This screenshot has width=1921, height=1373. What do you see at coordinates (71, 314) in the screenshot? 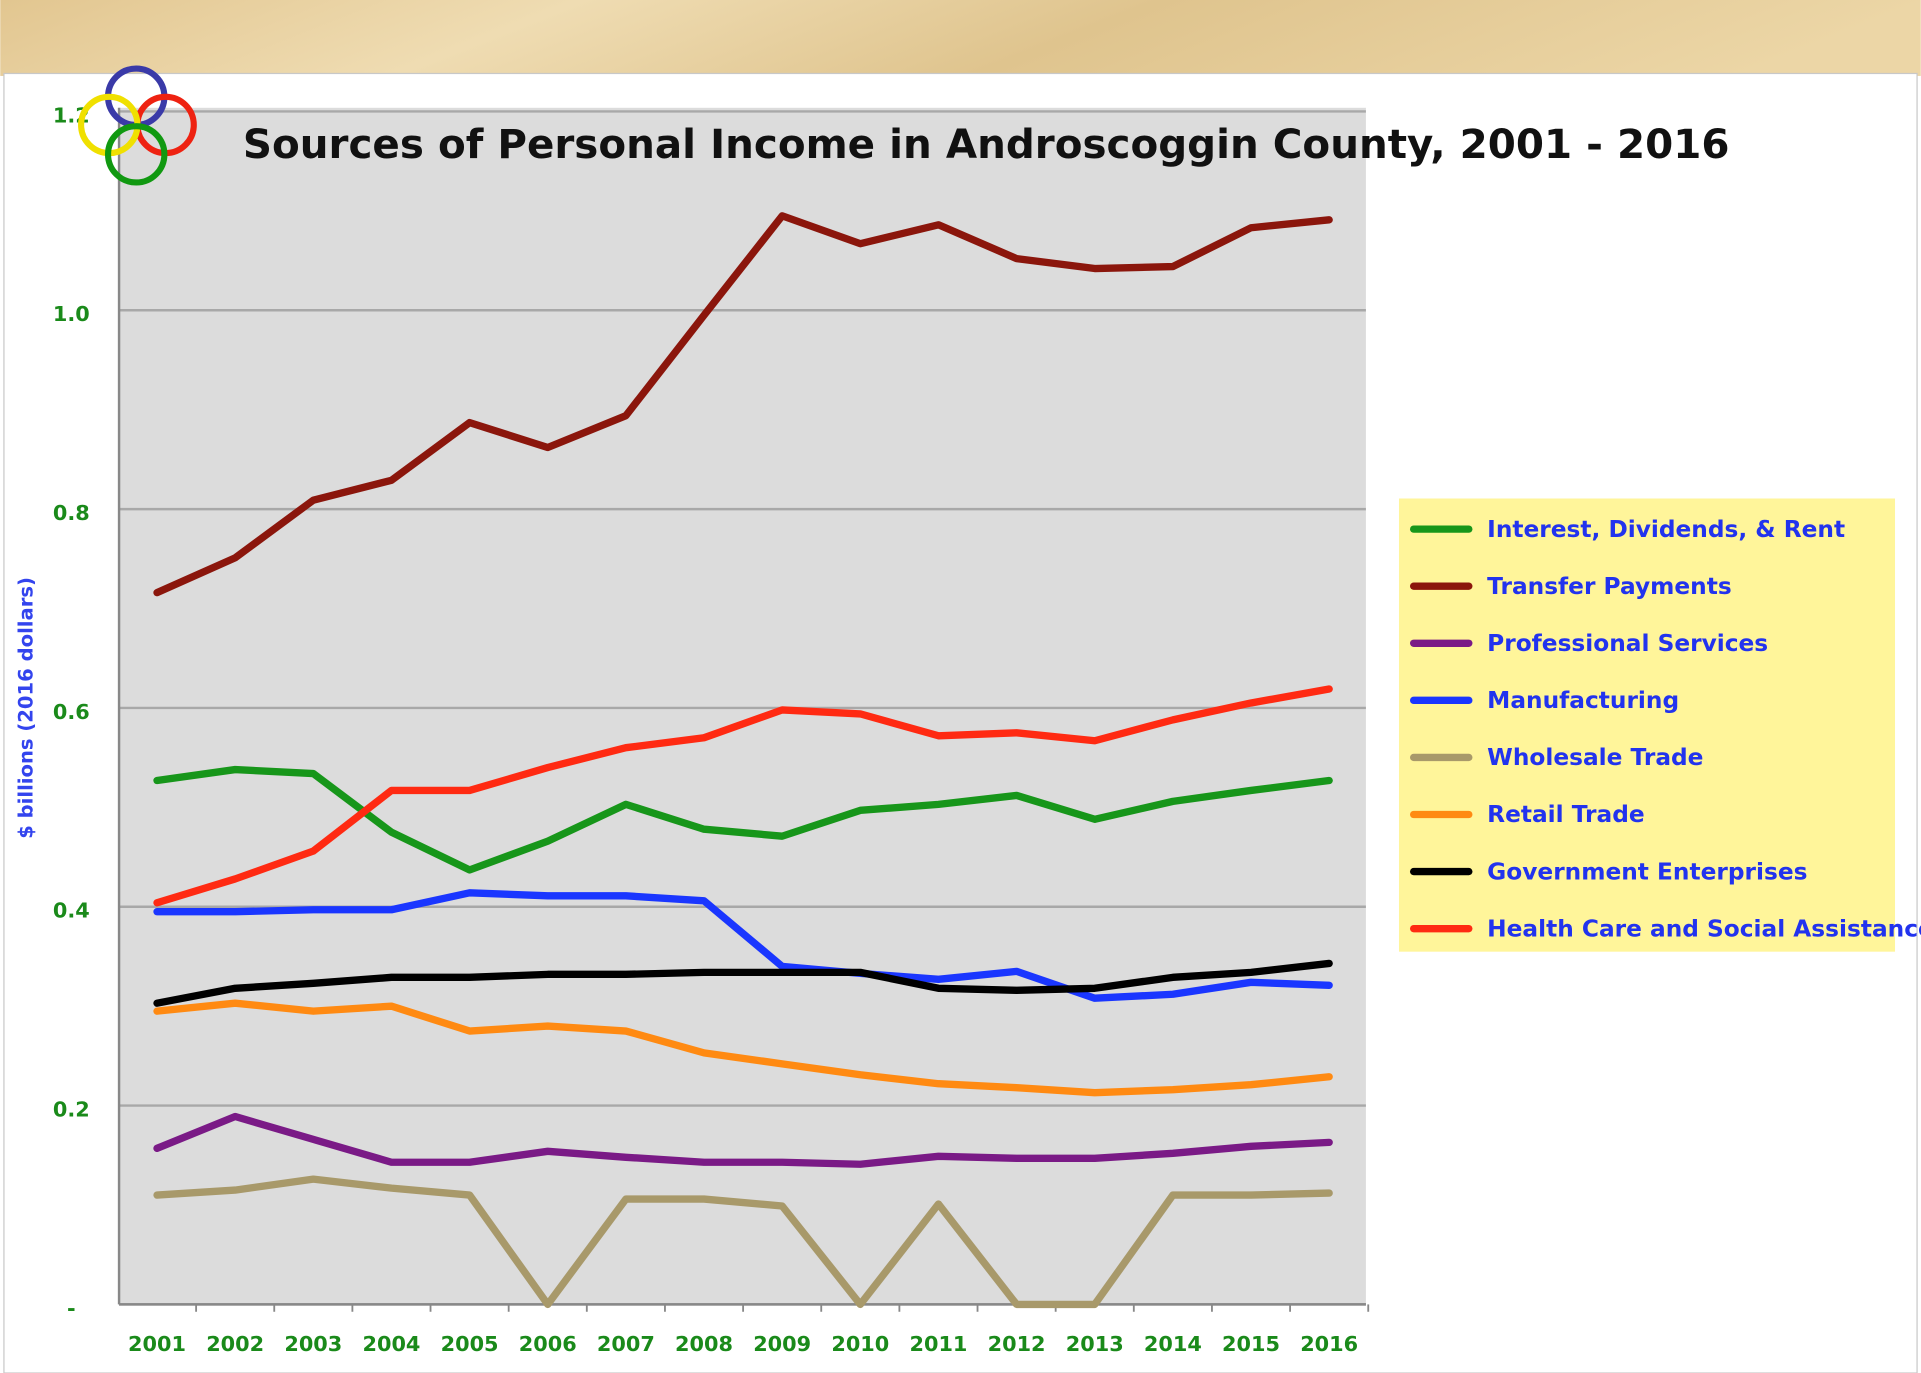
I see `y-tick-label: 1.0` at bounding box center [71, 314].